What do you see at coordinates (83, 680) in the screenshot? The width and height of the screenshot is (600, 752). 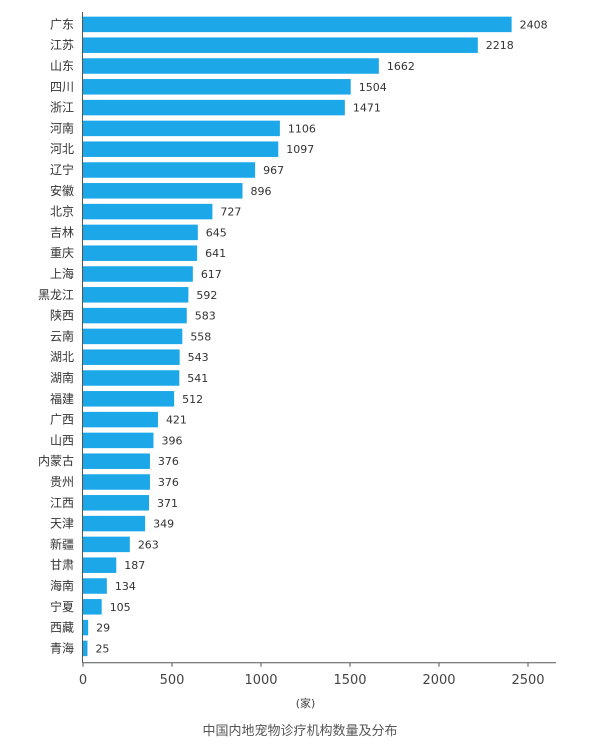 I see `x-tick-label: 0` at bounding box center [83, 680].